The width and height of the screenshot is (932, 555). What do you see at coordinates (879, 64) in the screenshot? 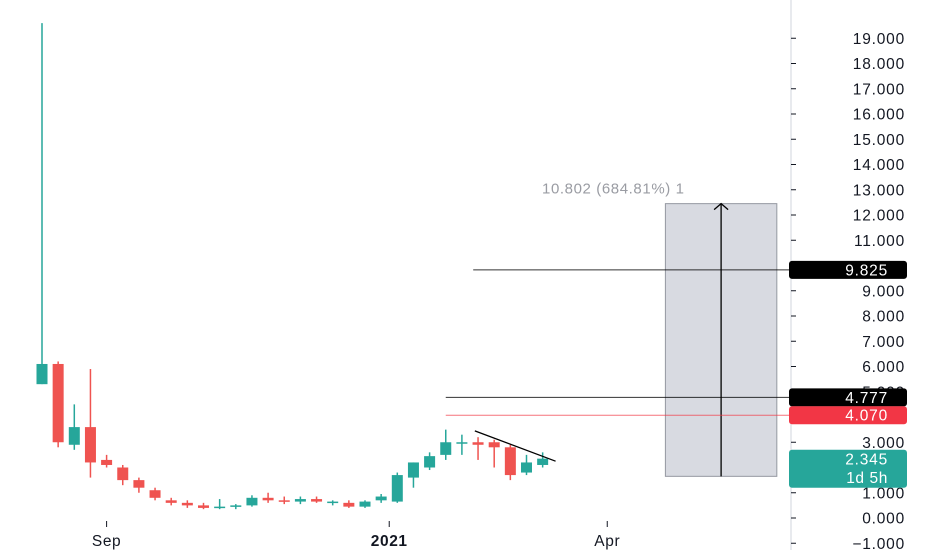
I see `price-tick-label: 18.000` at bounding box center [879, 64].